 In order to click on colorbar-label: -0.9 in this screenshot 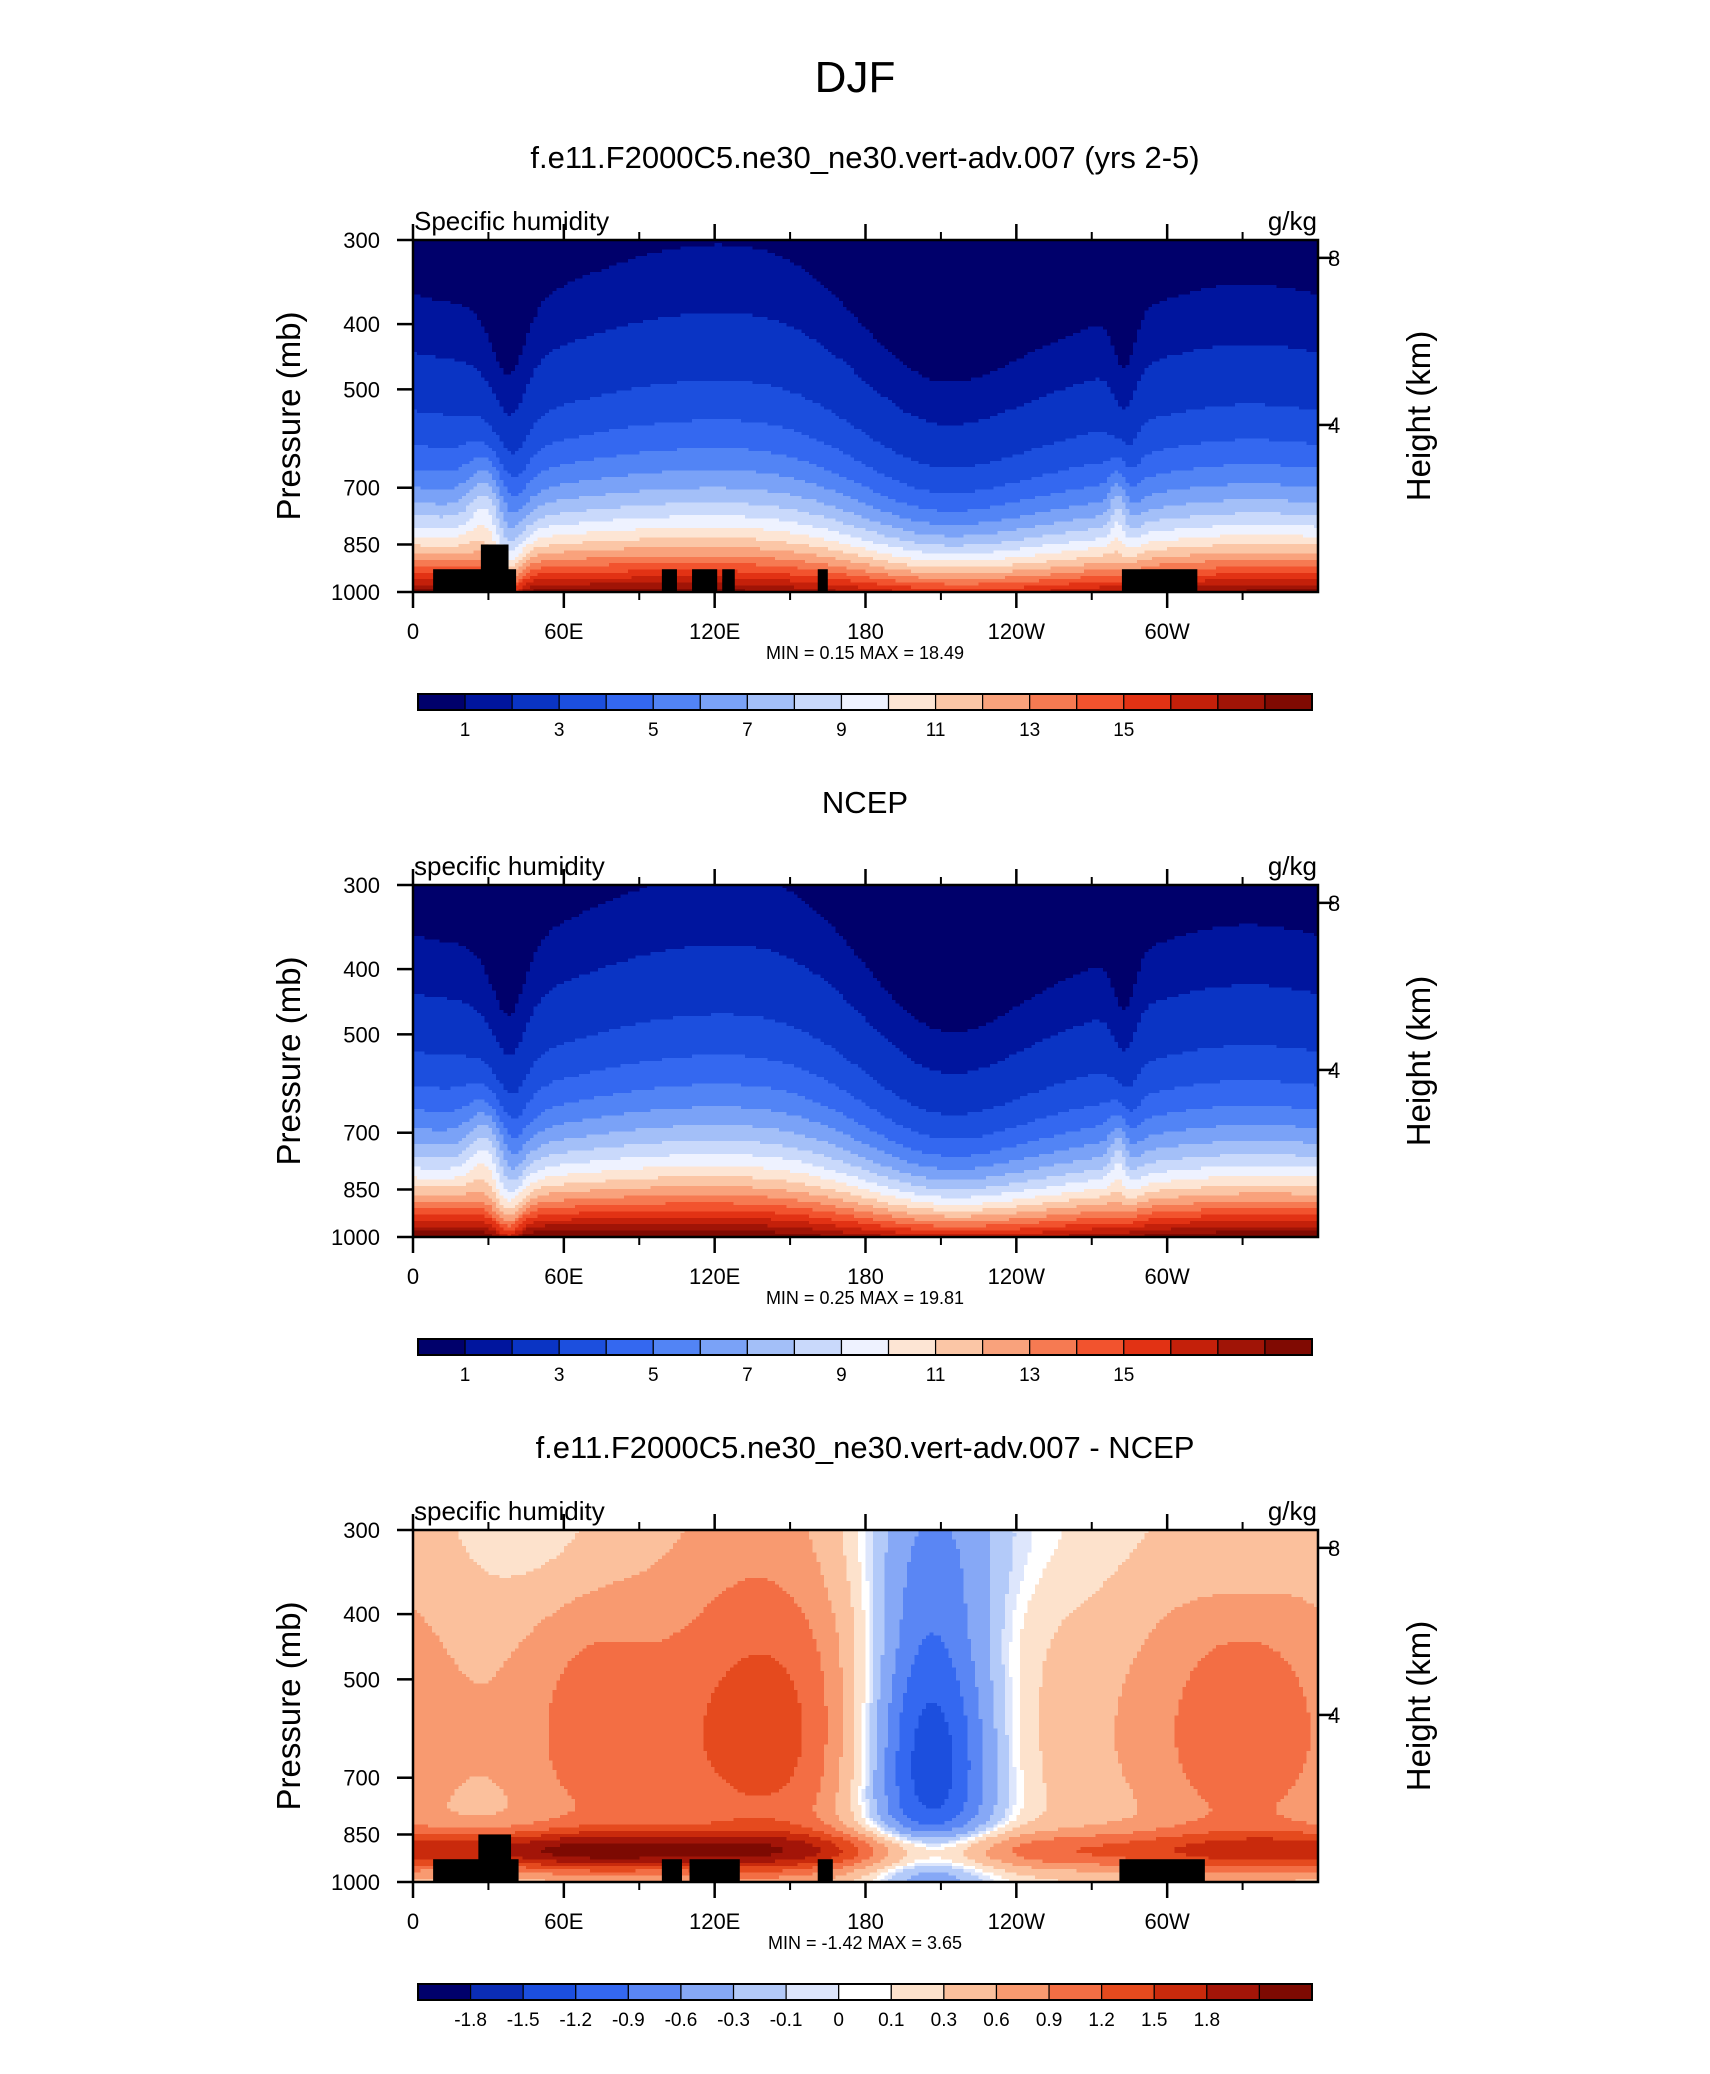, I will do `click(628, 2020)`.